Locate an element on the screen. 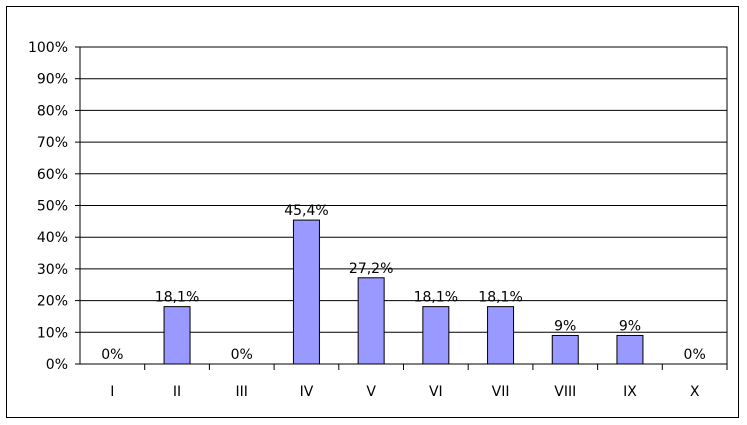  y-tick-label: 70% is located at coordinates (52, 143).